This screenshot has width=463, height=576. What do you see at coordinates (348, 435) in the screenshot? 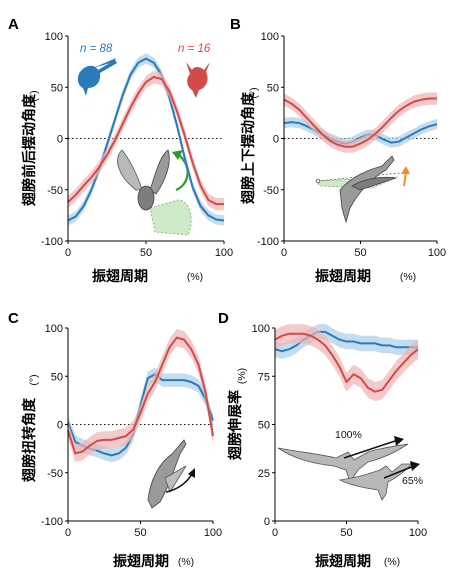
I see `spread-percent-label: 100%` at bounding box center [348, 435].